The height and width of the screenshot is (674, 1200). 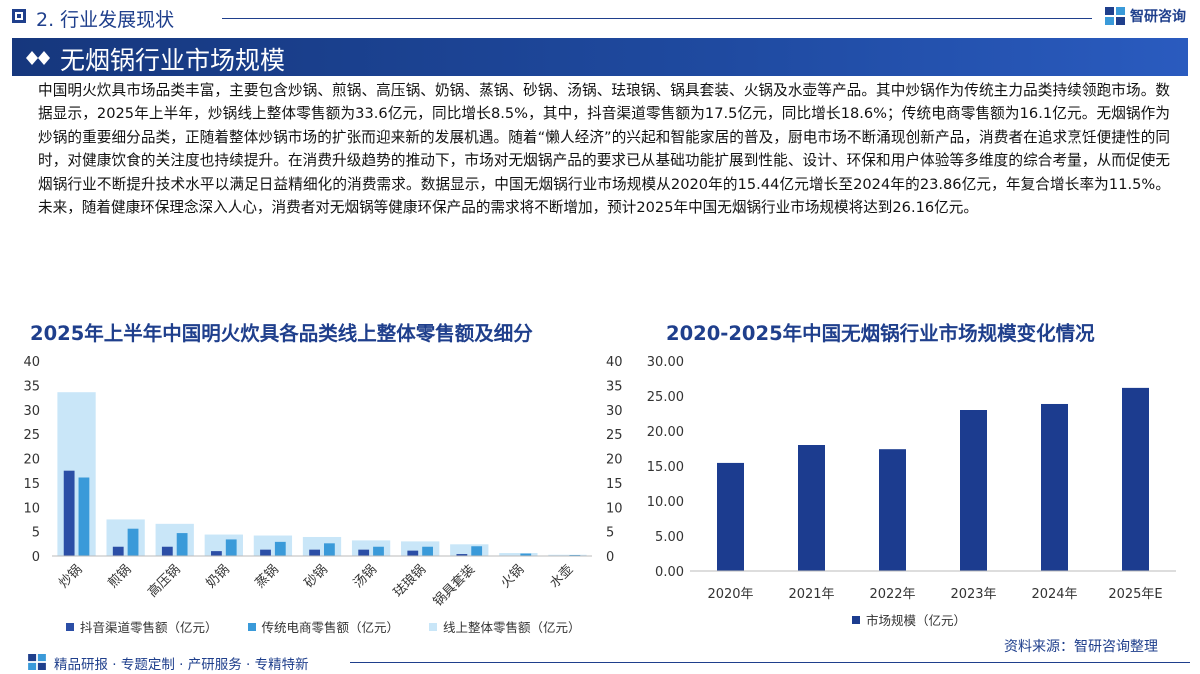 What do you see at coordinates (31, 435) in the screenshot?
I see `chart1-left-tick-label: 25` at bounding box center [31, 435].